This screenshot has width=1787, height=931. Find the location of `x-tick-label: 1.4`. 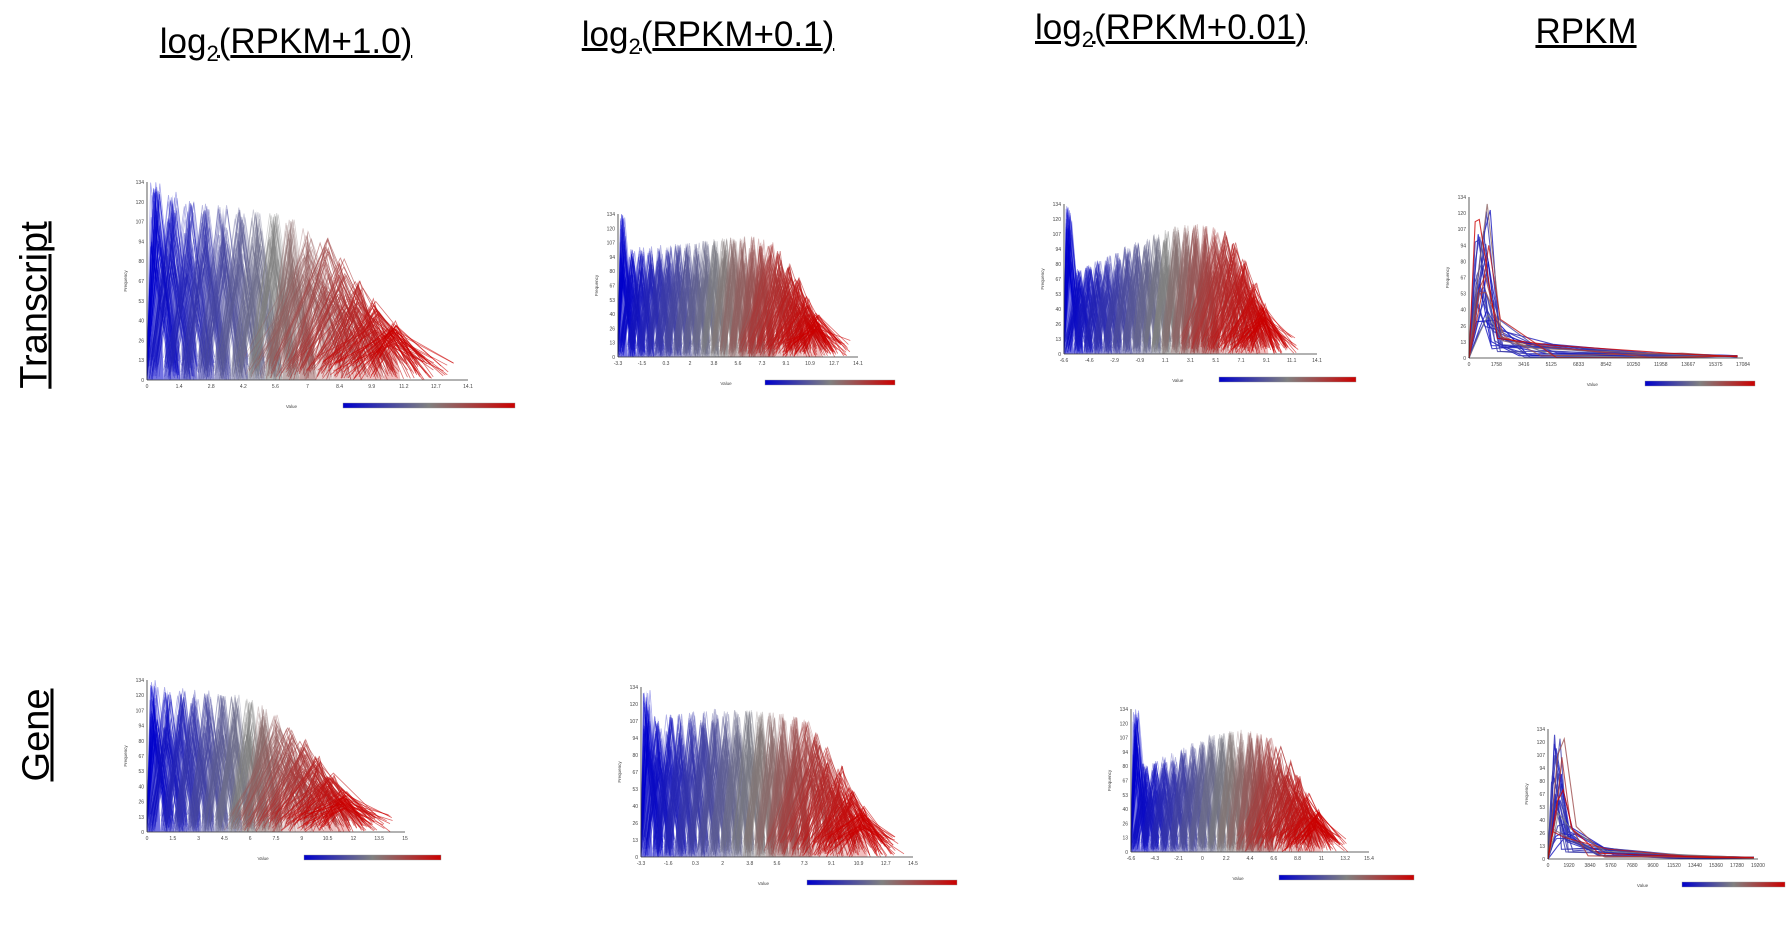

x-tick-label: 1.4 is located at coordinates (179, 387).